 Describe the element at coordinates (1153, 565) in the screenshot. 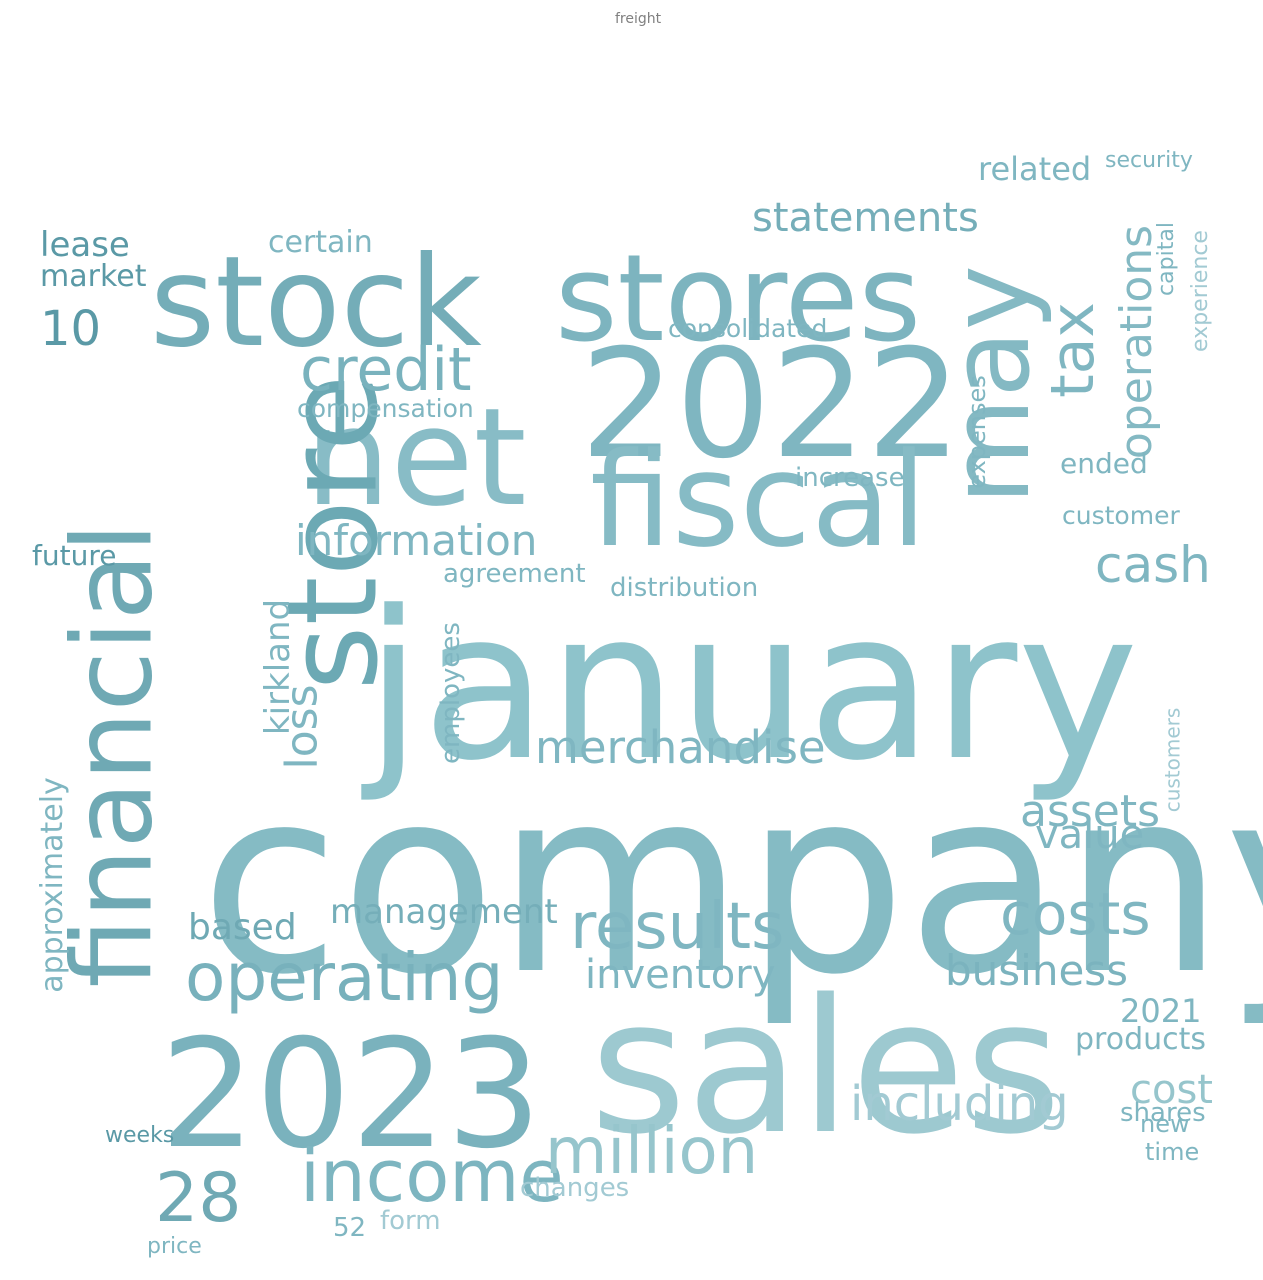

I see `cloud-word: cash` at that location.